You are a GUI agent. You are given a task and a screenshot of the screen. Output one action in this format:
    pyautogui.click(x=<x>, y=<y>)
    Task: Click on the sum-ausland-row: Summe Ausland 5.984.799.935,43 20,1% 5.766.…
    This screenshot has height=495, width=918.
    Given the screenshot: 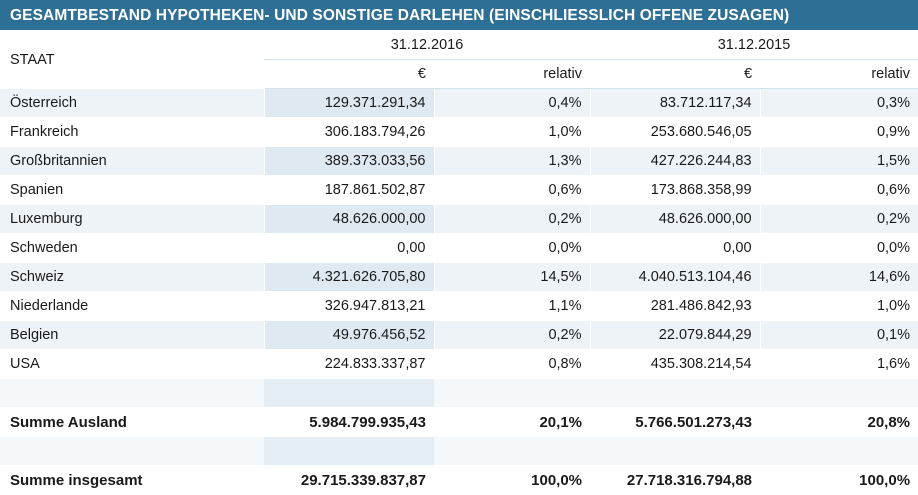 What is the action you would take?
    pyautogui.click(x=459, y=422)
    